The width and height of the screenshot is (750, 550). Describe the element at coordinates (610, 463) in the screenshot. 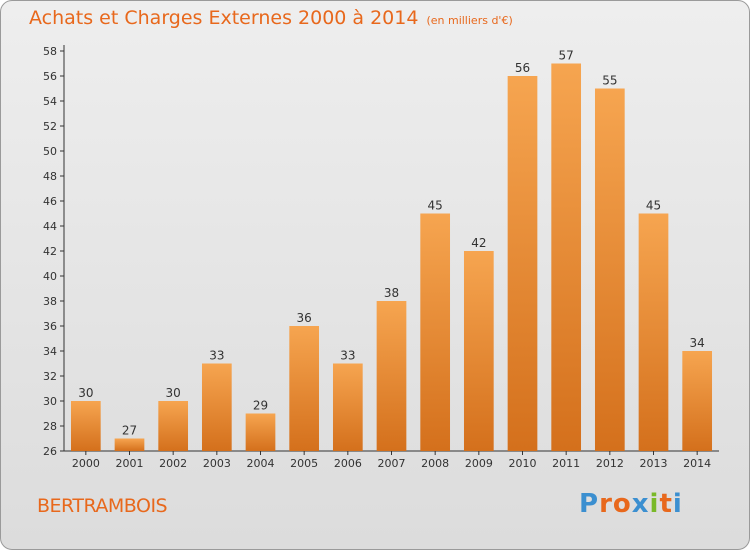

I see `x-tick-label: 2012` at that location.